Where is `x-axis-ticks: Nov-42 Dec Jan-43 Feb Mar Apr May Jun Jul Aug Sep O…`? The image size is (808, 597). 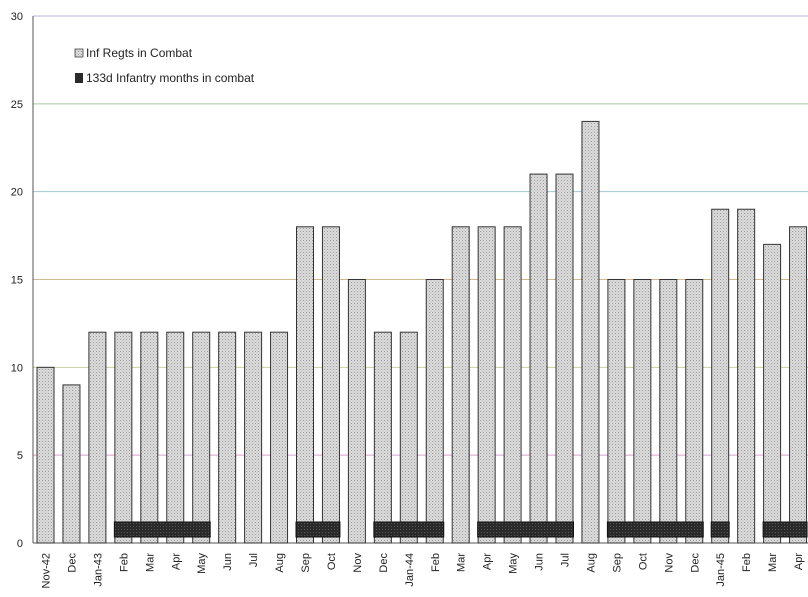
x-axis-ticks: Nov-42 Dec Jan-43 Feb Mar Apr May Jun Jul Aug Sep O… is located at coordinates (423, 571).